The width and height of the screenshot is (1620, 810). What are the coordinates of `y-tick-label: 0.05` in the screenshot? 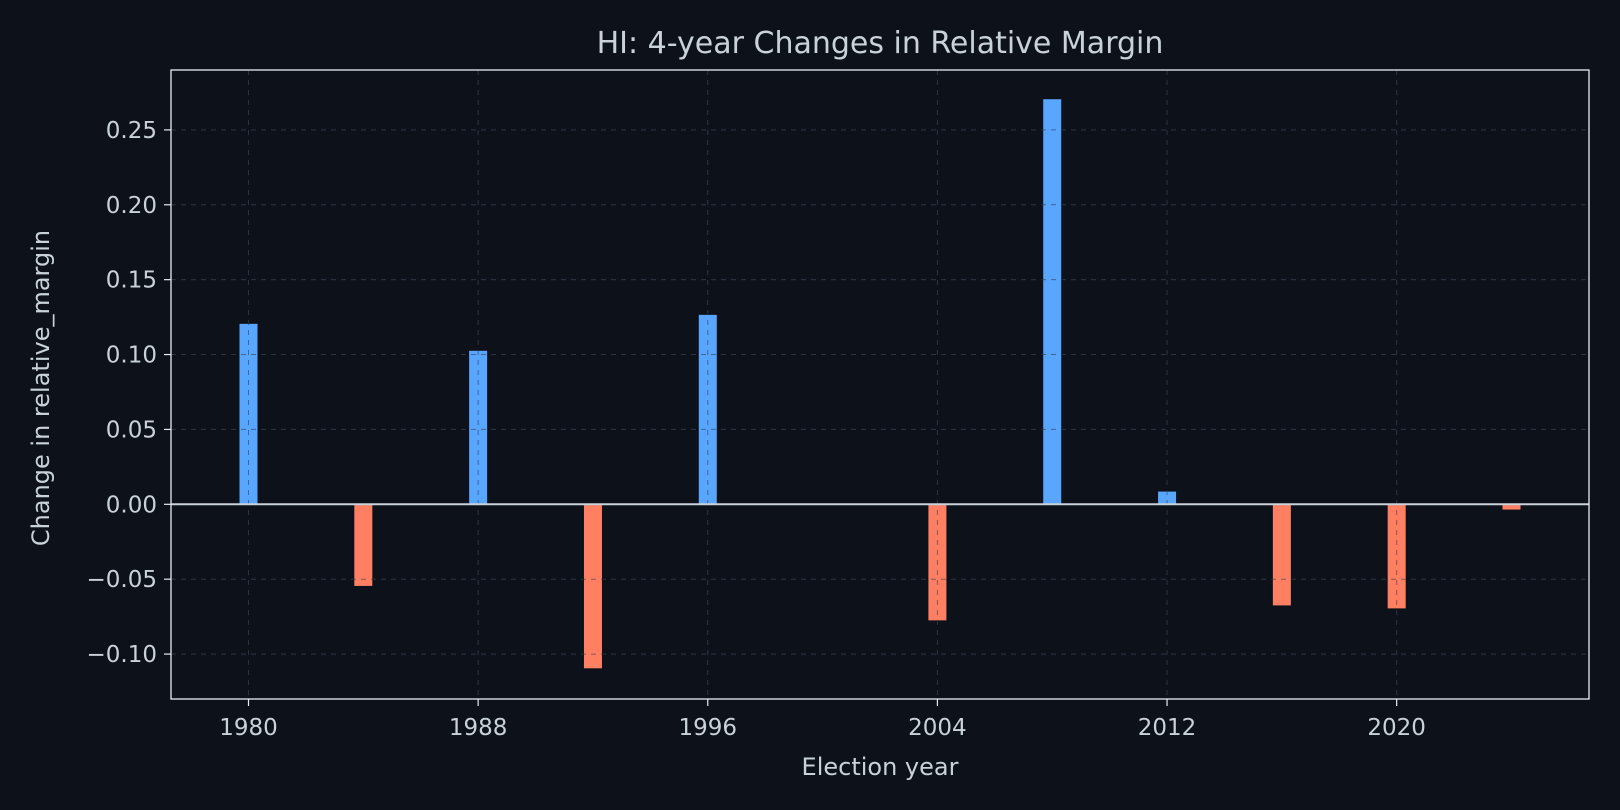 It's located at (131, 430).